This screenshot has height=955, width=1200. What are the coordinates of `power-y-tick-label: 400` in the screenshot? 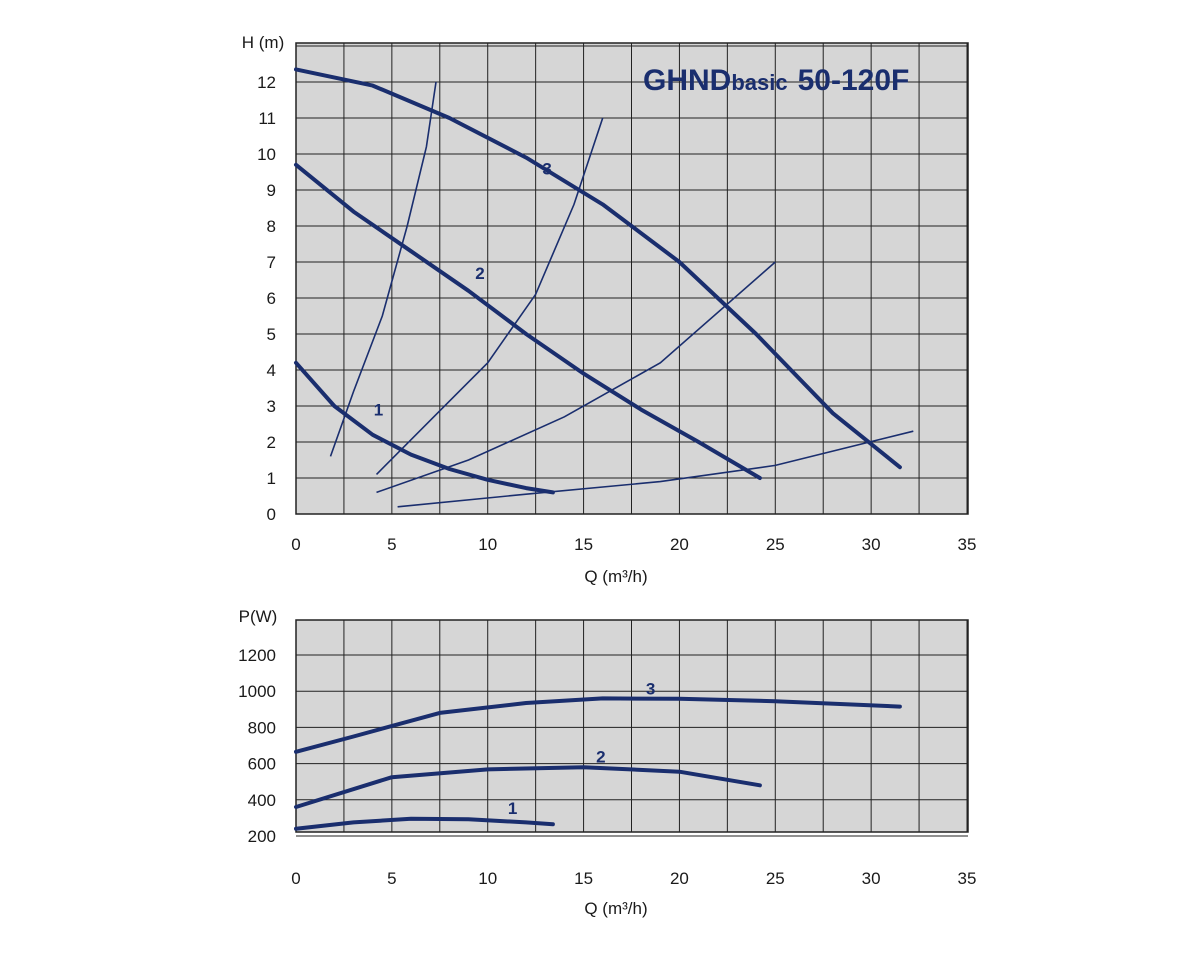 It's located at (262, 800).